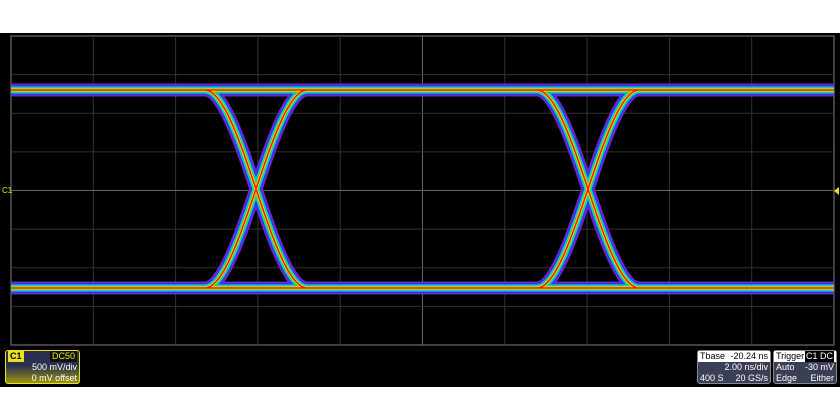 Image resolution: width=840 pixels, height=420 pixels. I want to click on sample-rate: 20 GS/s, so click(751, 378).